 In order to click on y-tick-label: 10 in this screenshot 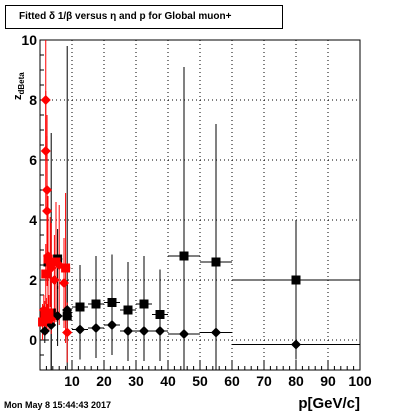, I will do `click(29, 40)`.